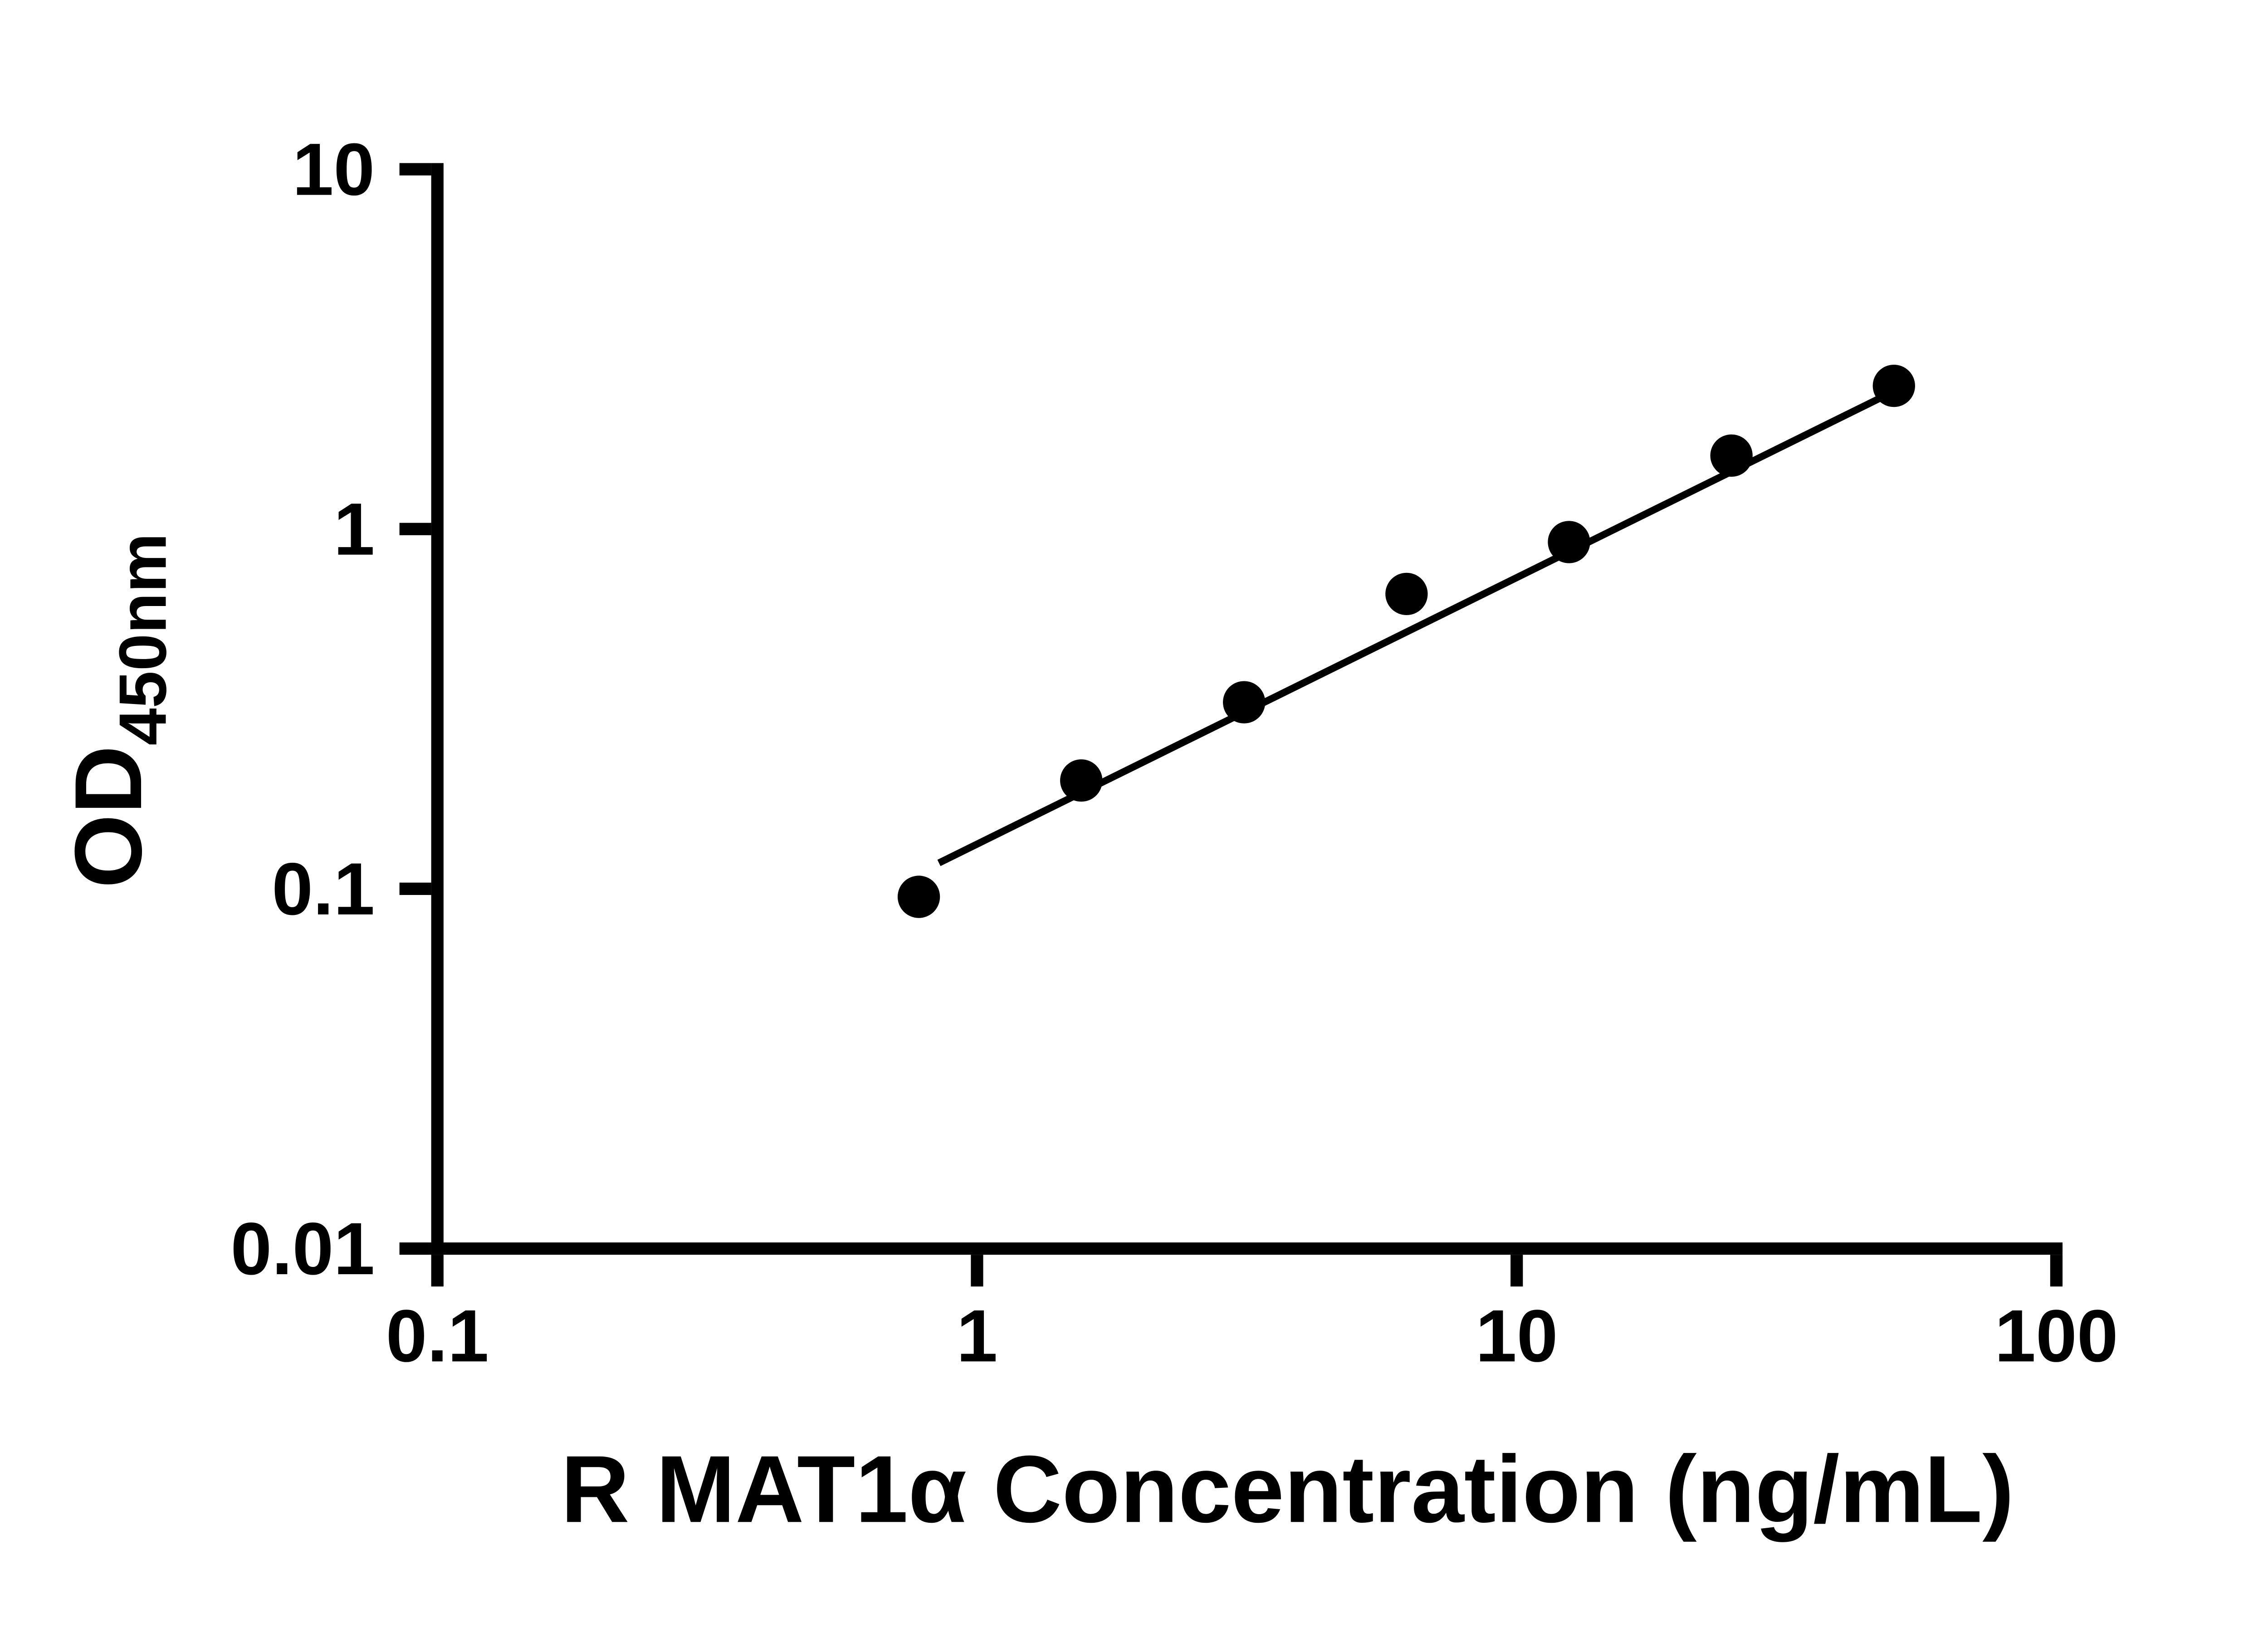  What do you see at coordinates (2056, 1335) in the screenshot?
I see `x-tick-label: 100` at bounding box center [2056, 1335].